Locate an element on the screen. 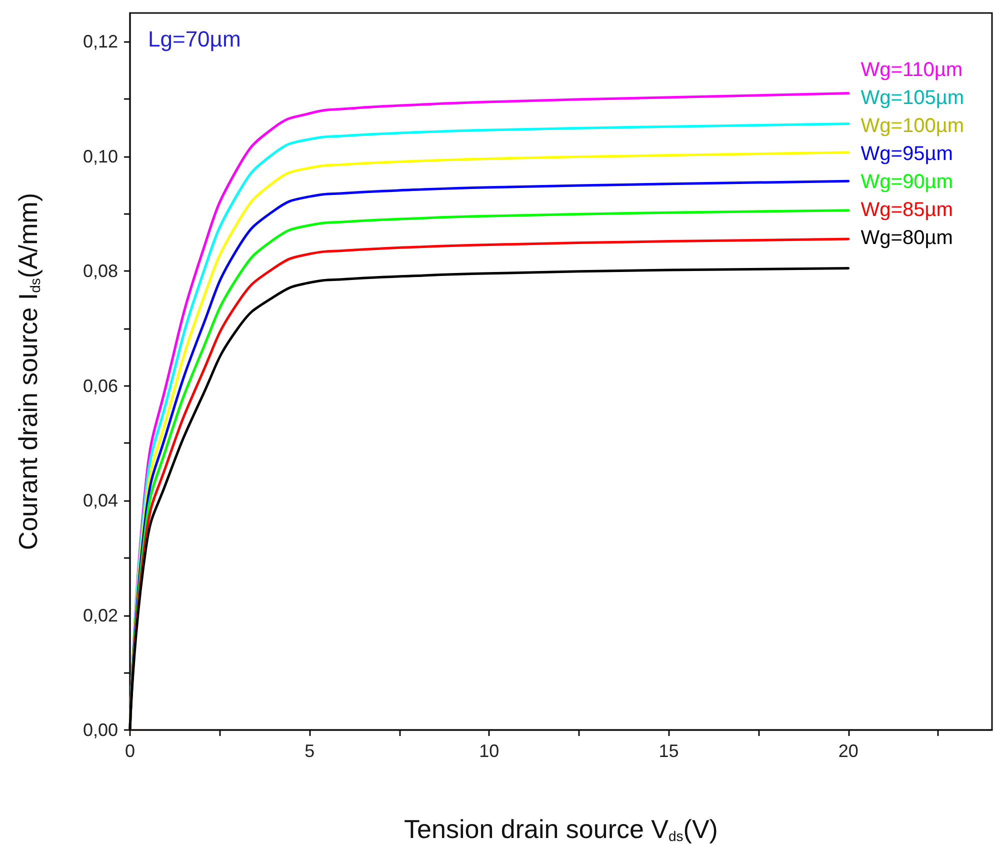 This screenshot has height=860, width=999. series-label: Wg=110µm is located at coordinates (911, 70).